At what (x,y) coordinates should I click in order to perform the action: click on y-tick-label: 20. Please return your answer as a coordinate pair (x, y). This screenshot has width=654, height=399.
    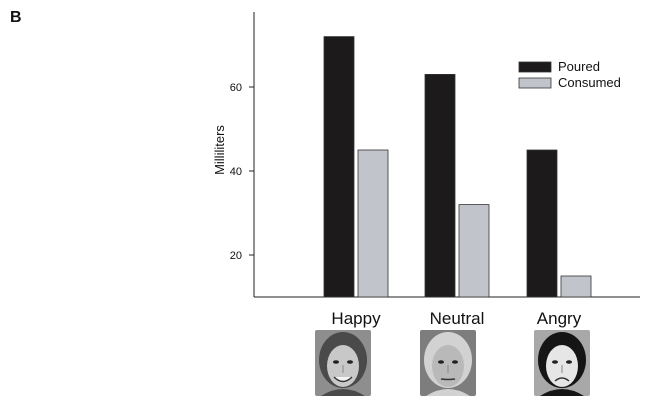
    Looking at the image, I should click on (236, 256).